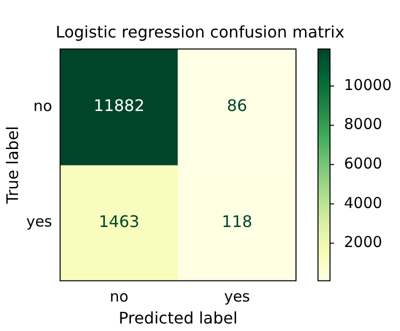  I want to click on data-label: 1463, so click(119, 222).